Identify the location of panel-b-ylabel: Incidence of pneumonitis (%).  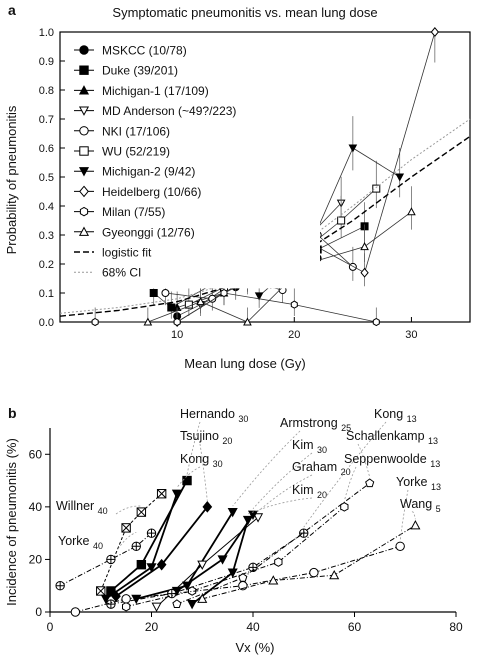
(11, 522).